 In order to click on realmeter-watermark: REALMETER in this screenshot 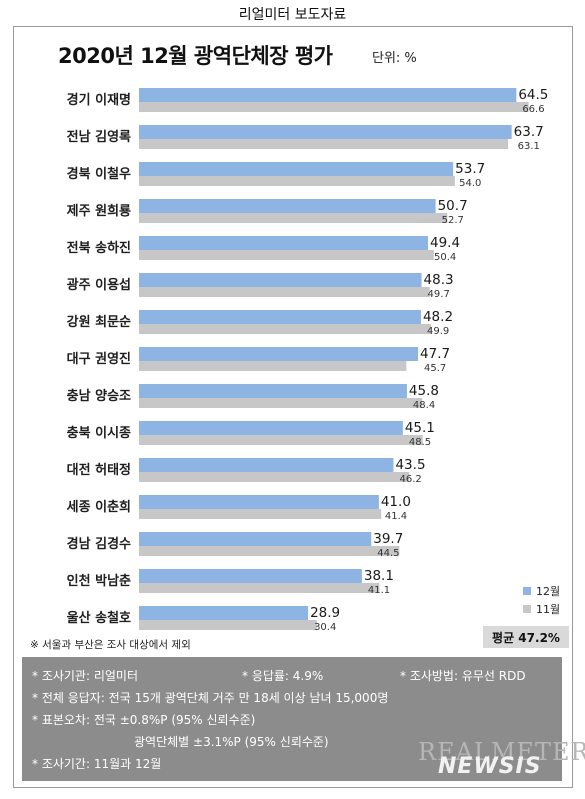, I will do `click(501, 752)`.